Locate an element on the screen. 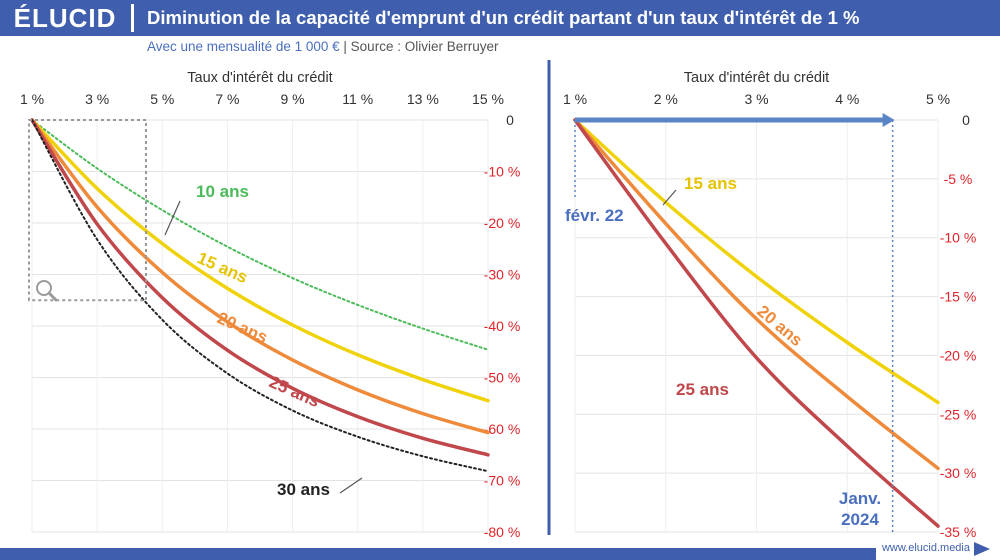  logo-separator is located at coordinates (132, 18).